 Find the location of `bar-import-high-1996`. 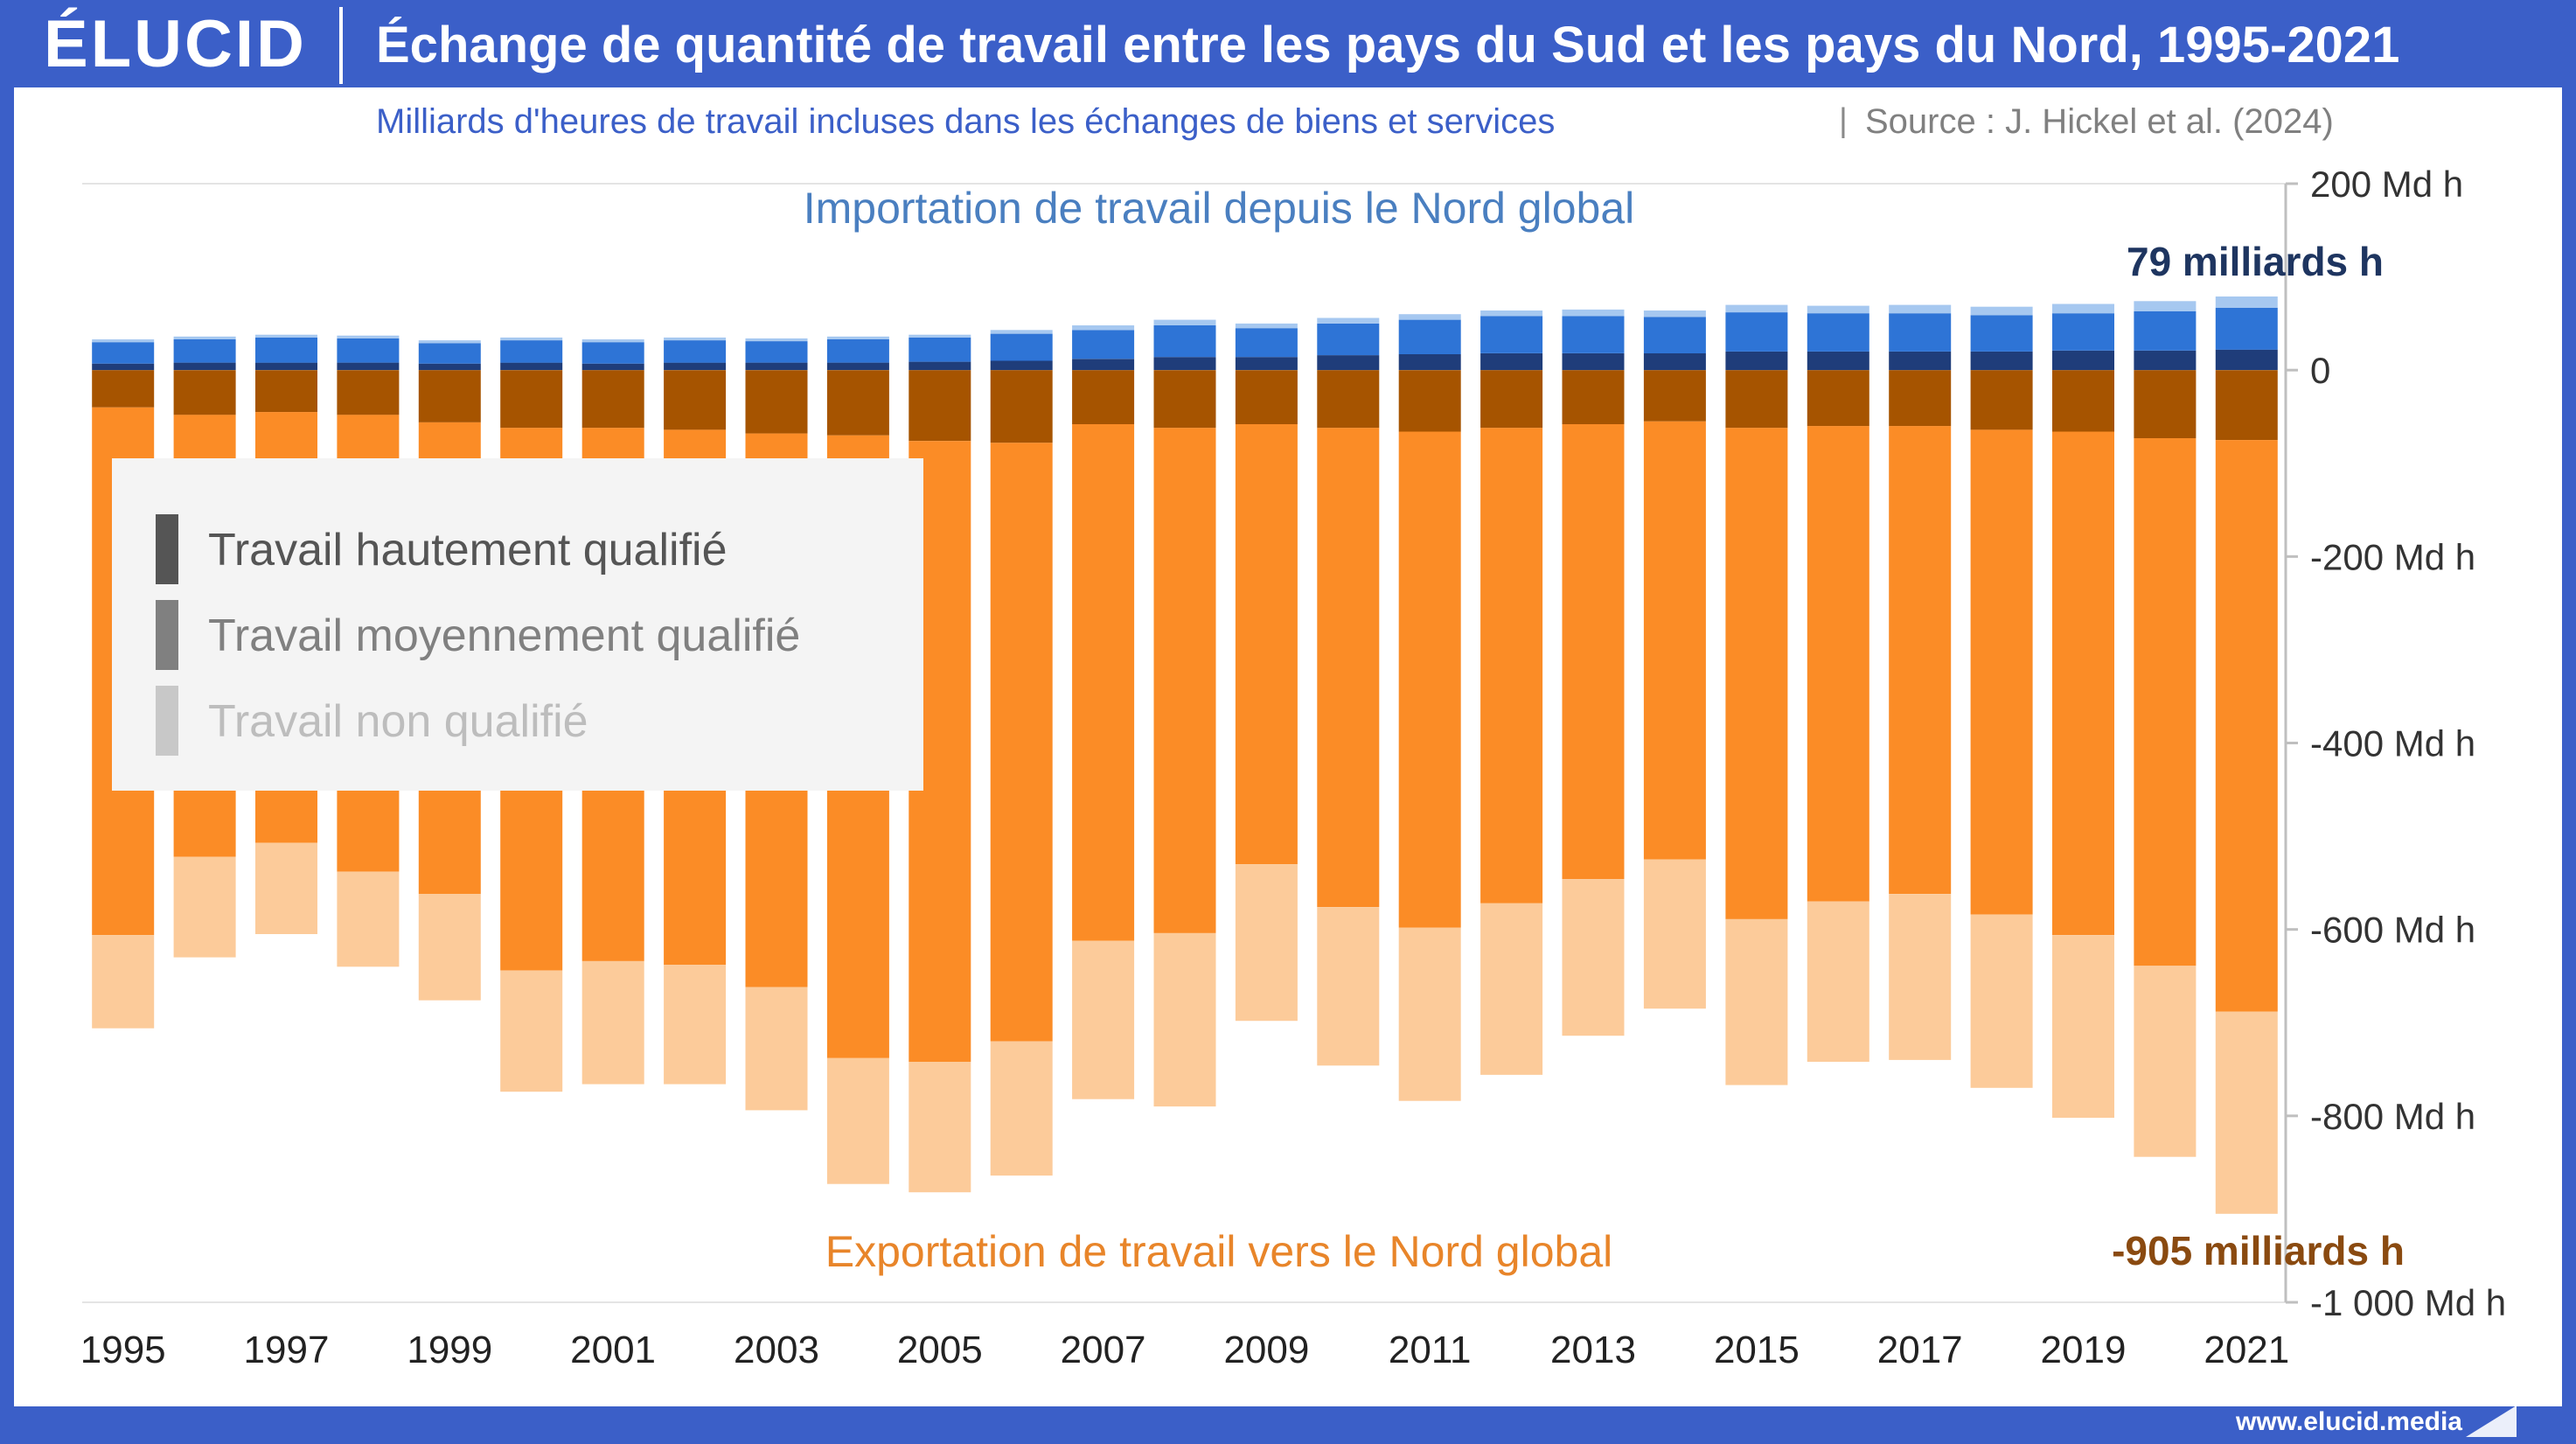

bar-import-high-1996 is located at coordinates (204, 366).